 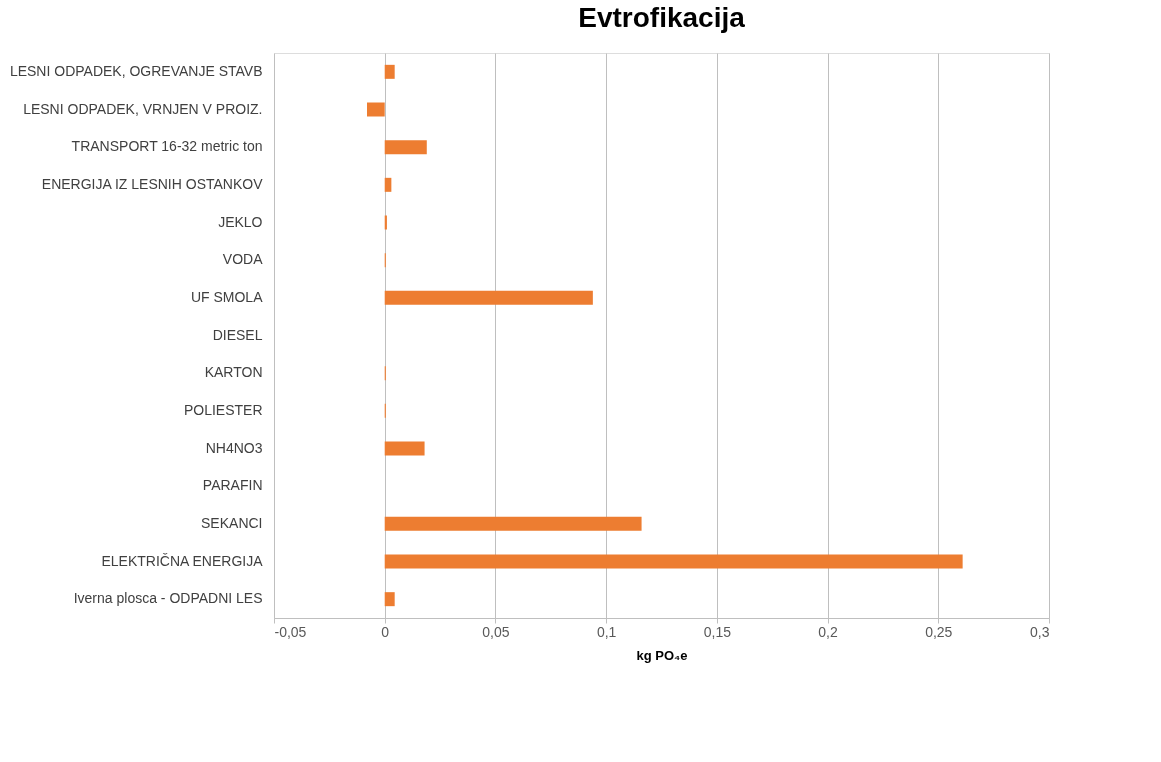 What do you see at coordinates (717, 631) in the screenshot?
I see `x-tick-label: 0,15` at bounding box center [717, 631].